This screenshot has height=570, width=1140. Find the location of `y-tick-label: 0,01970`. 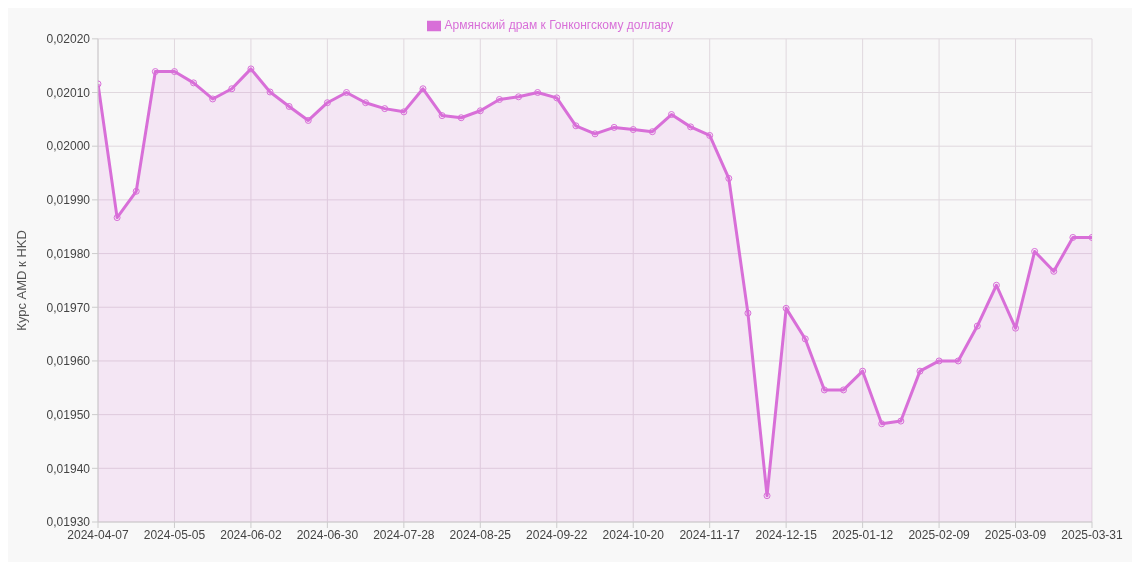

y-tick-label: 0,01970 is located at coordinates (68, 307).